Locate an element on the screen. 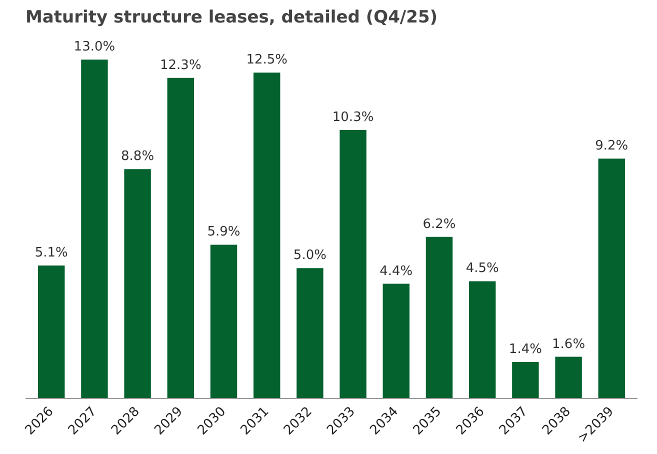 This screenshot has width=657, height=454. data-label: 5.0% is located at coordinates (309, 256).